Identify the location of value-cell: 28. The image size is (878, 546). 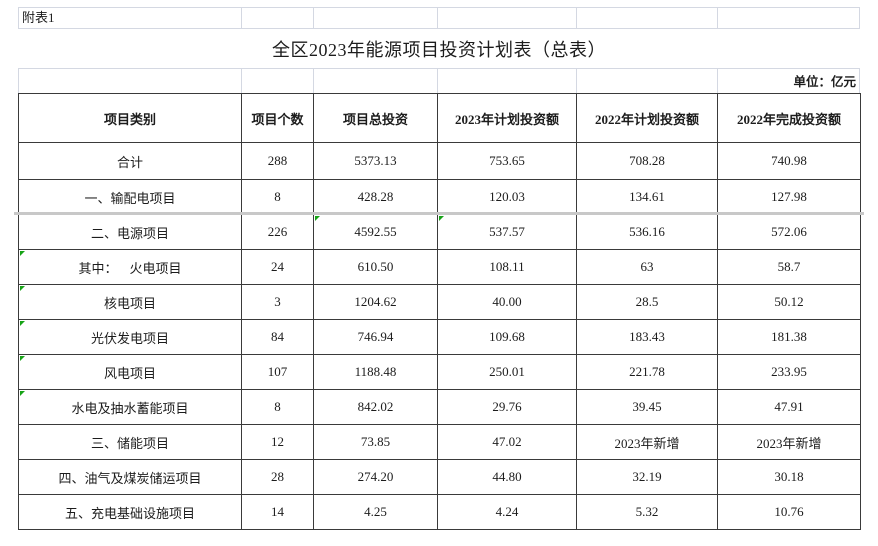
(277, 477).